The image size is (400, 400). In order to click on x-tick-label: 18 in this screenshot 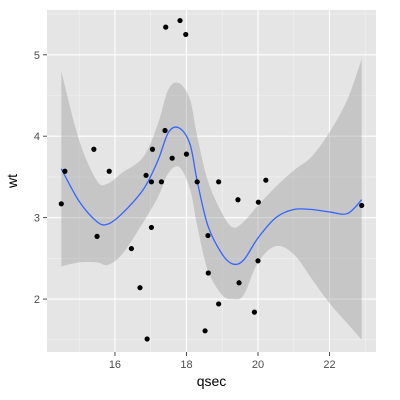, I will do `click(186, 365)`.